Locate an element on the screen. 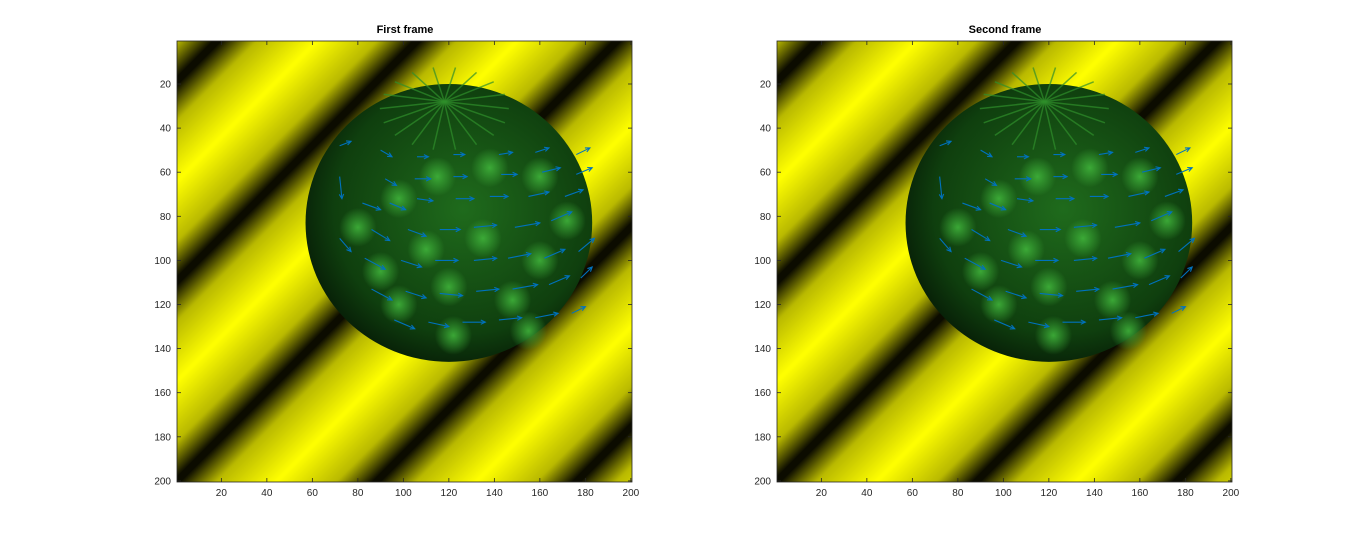  x-tick-label: 160 is located at coordinates (540, 493).